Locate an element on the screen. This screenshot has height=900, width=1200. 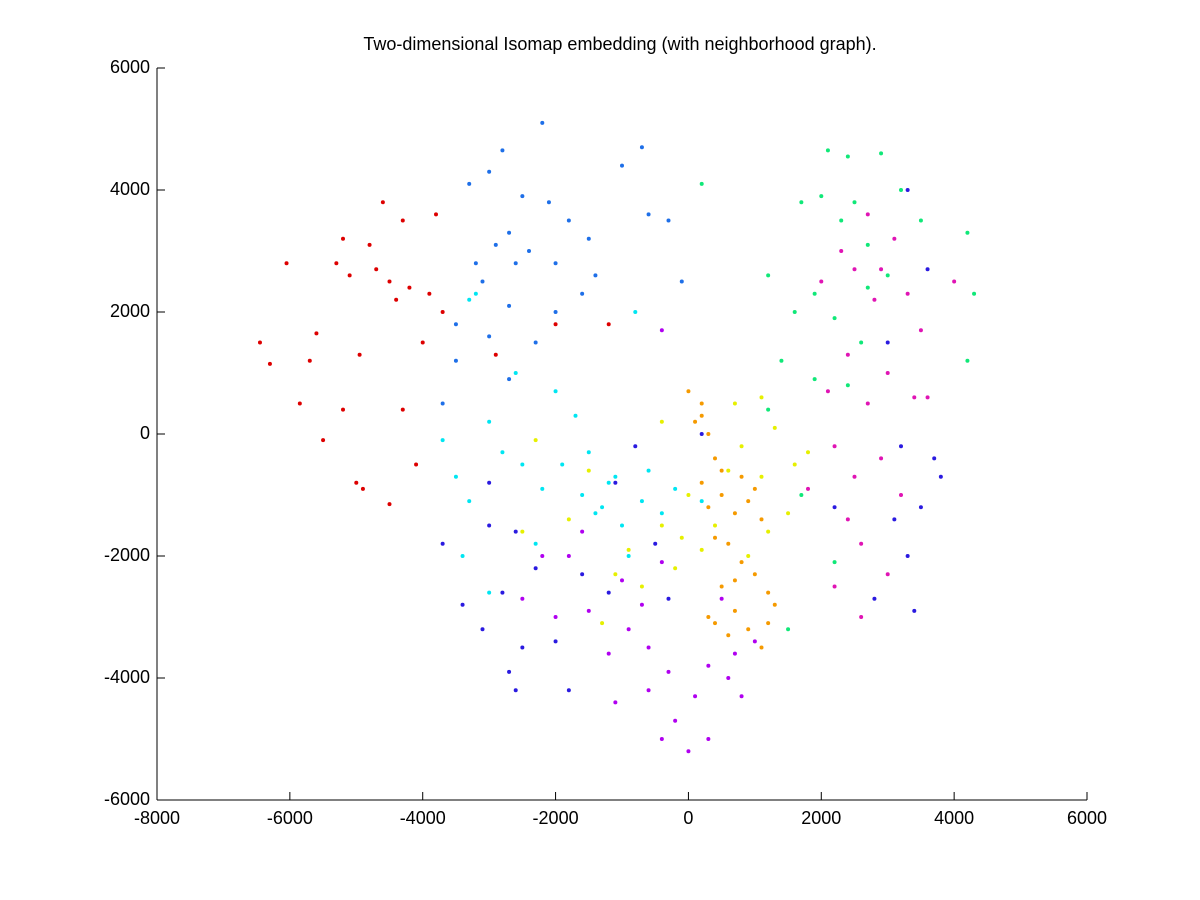
x-tick-label: 6000 is located at coordinates (1087, 818).